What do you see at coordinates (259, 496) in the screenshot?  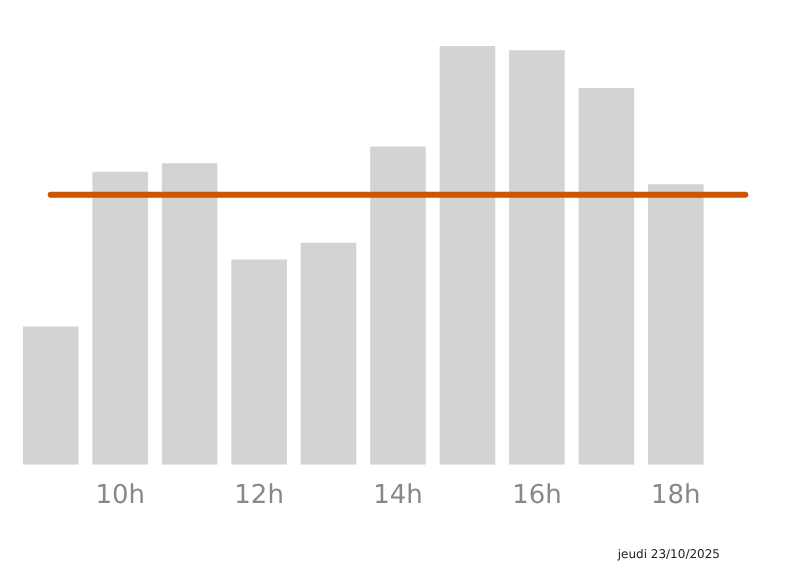 I see `x-tick-label: 12h` at bounding box center [259, 496].